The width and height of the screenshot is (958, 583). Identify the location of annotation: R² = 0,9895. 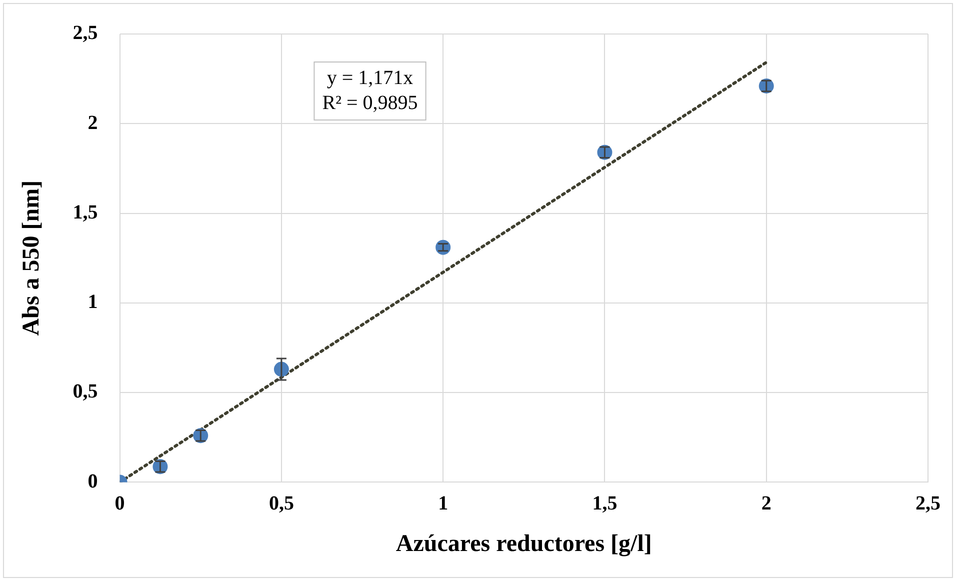
(370, 103).